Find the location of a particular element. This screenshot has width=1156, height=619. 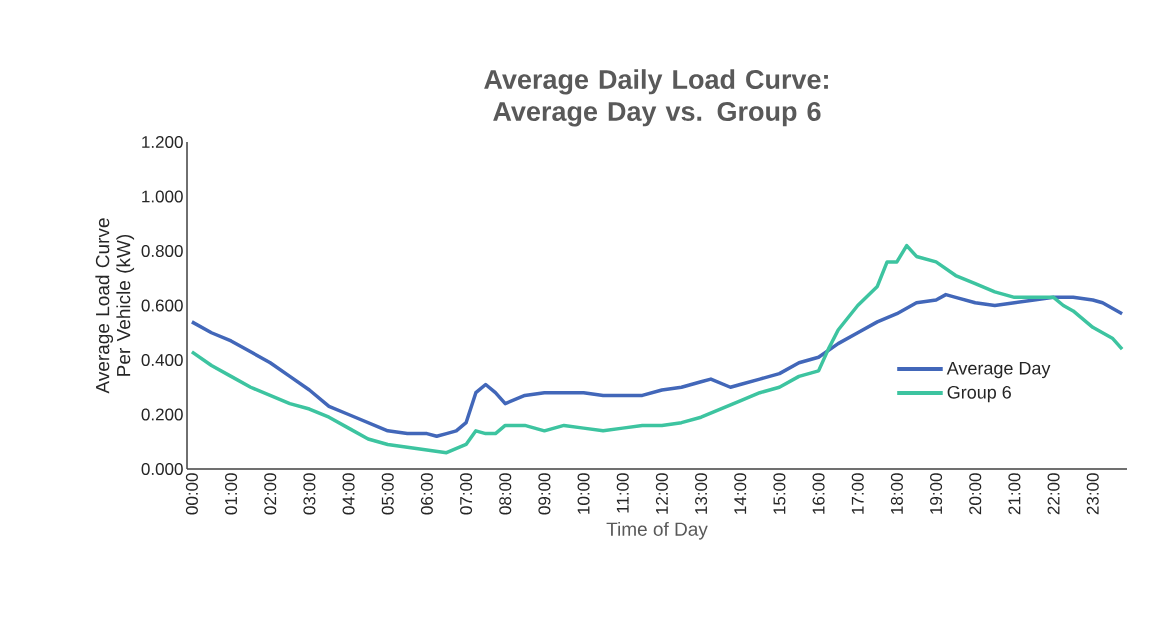

x-tick-label: 04:00 is located at coordinates (348, 494).